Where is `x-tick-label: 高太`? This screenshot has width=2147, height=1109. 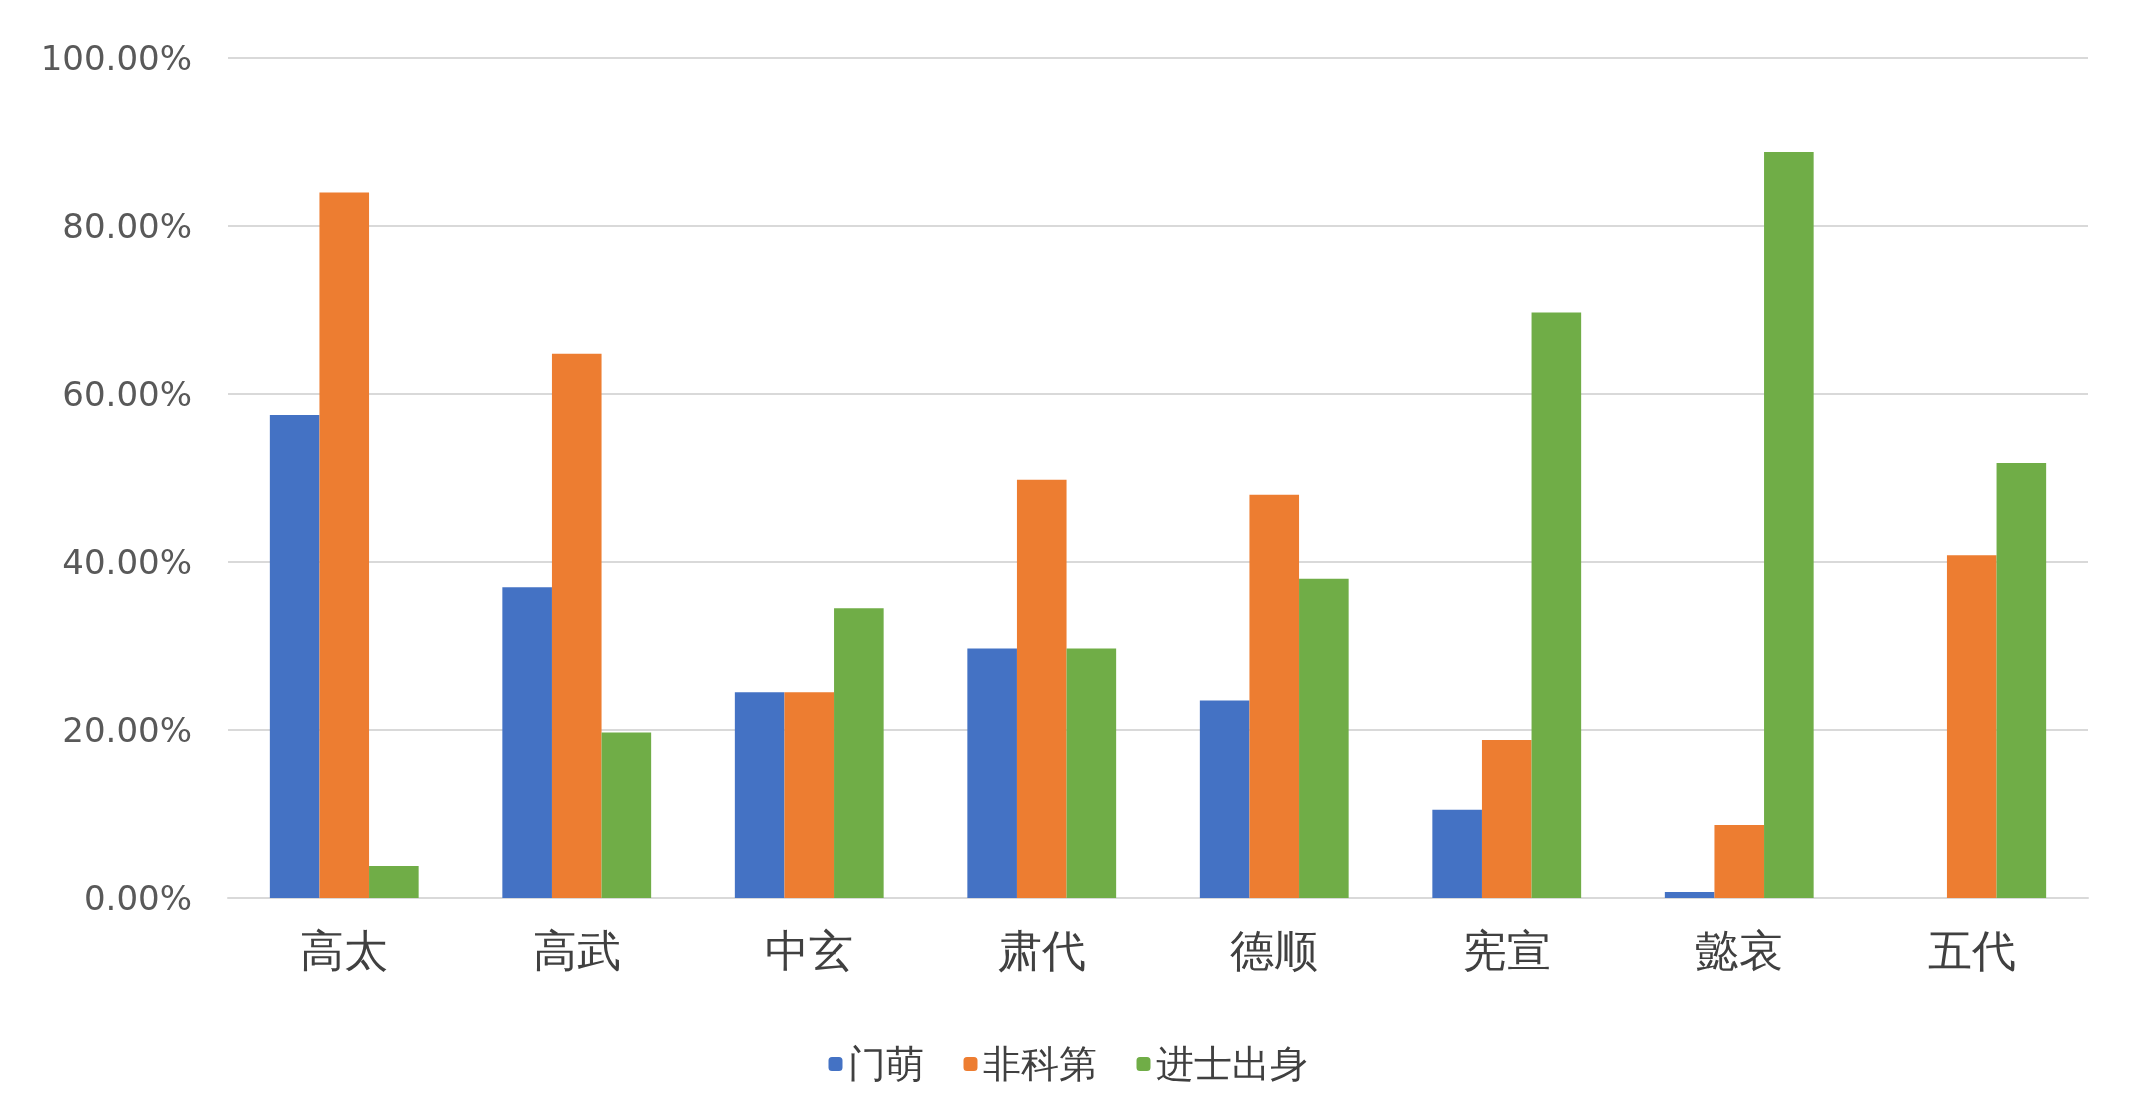 x-tick-label: 高太 is located at coordinates (344, 950).